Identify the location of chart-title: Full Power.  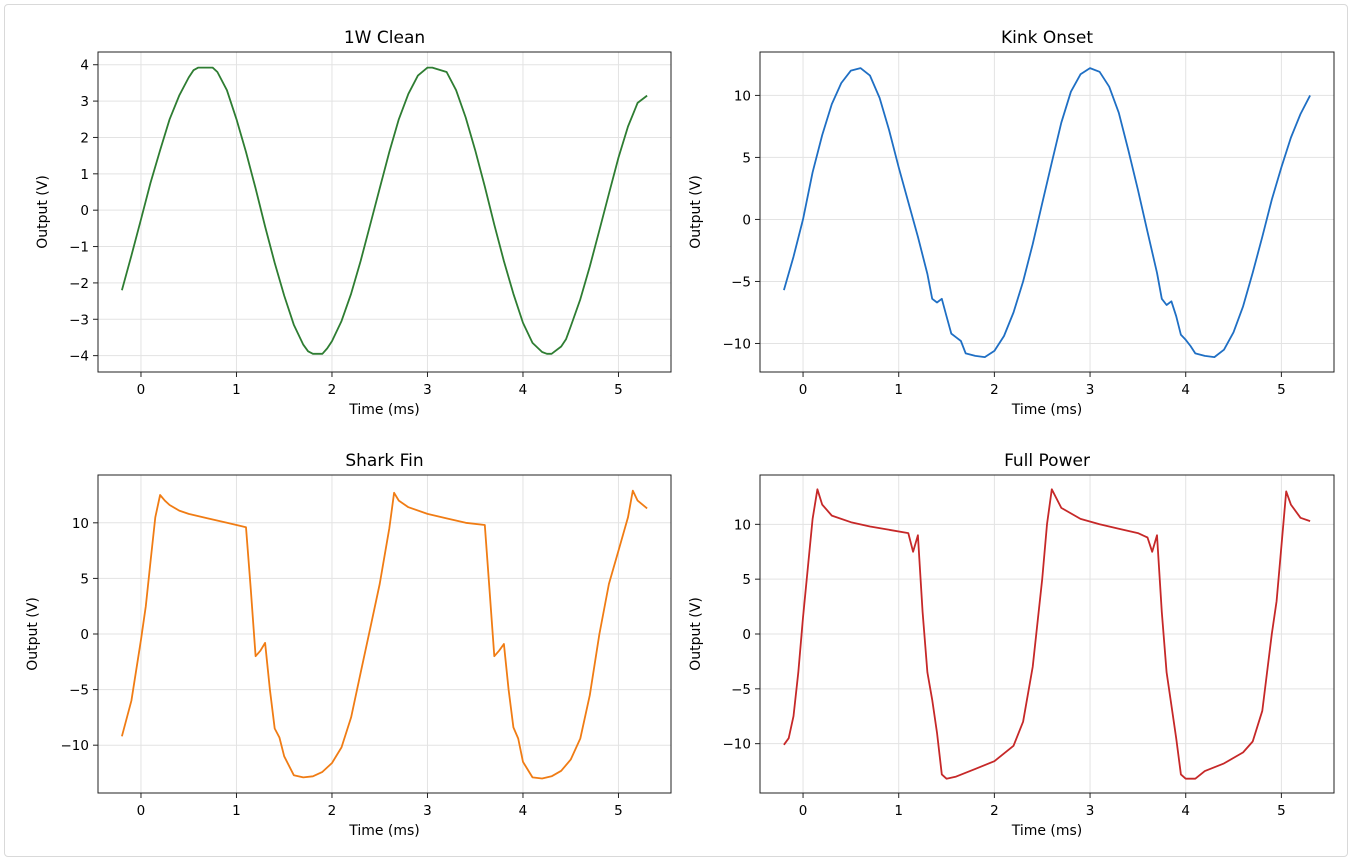
(1047, 461).